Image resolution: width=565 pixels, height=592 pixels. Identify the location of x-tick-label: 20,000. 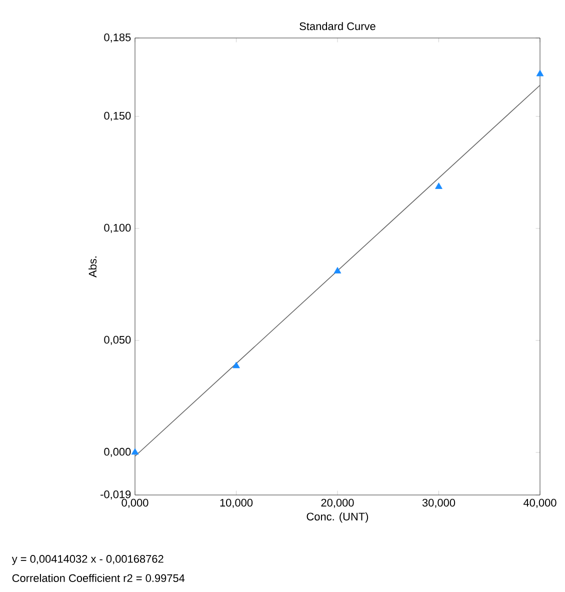
(337, 503).